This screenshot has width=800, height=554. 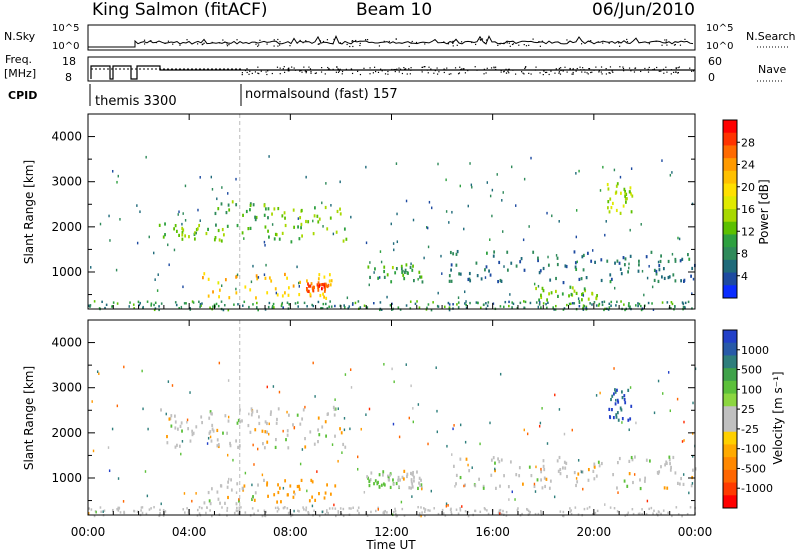 I want to click on x-tick-label: 16:00, so click(x=492, y=532).